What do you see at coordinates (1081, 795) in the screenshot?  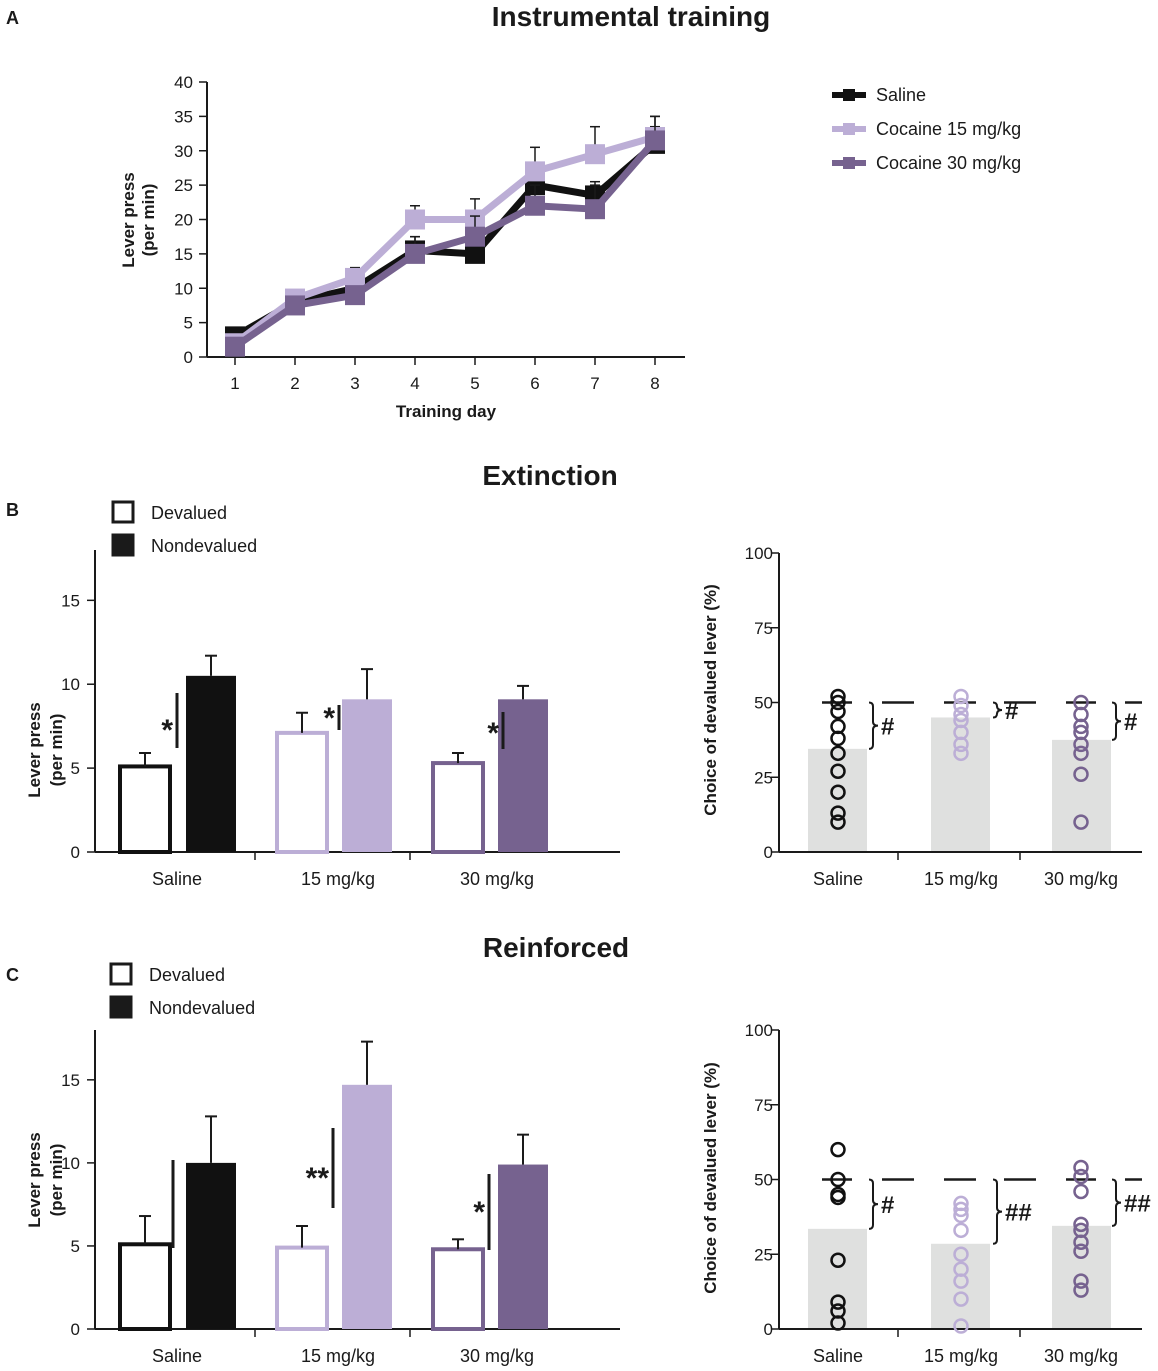 I see `mean-bar-B-right` at bounding box center [1081, 795].